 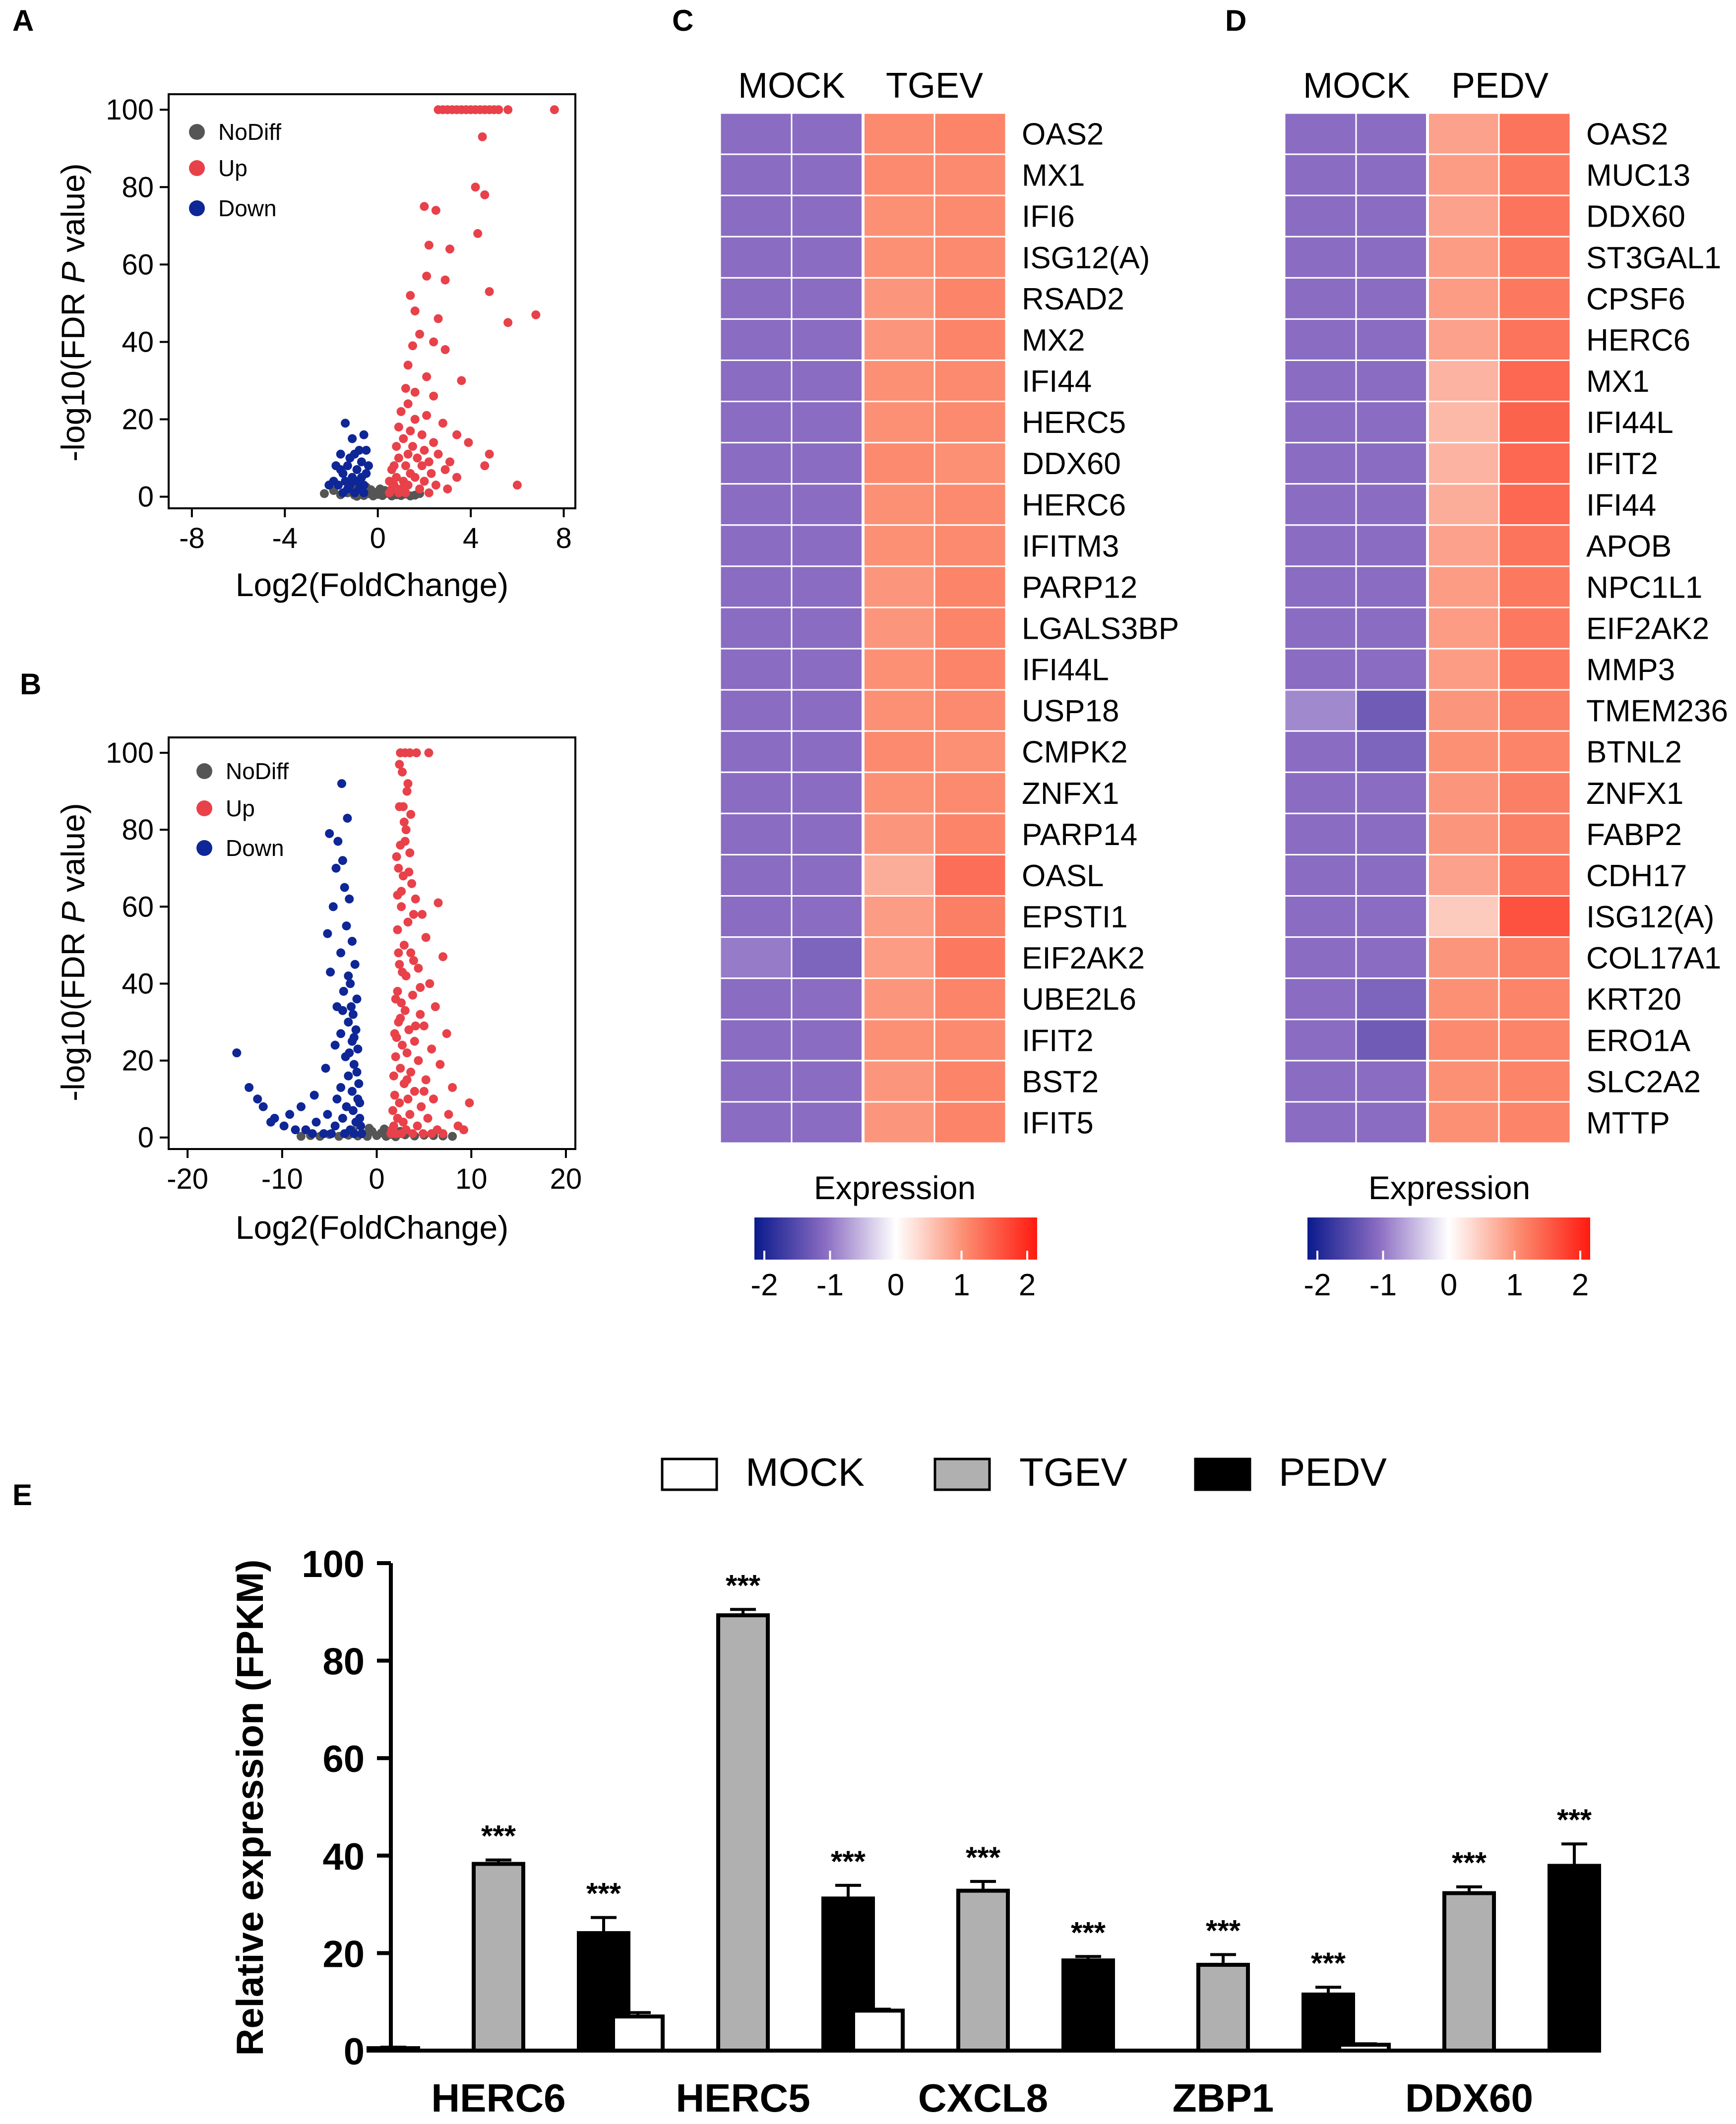 I want to click on y-axis-label: Relative expression (FPKM), so click(x=250, y=1808).